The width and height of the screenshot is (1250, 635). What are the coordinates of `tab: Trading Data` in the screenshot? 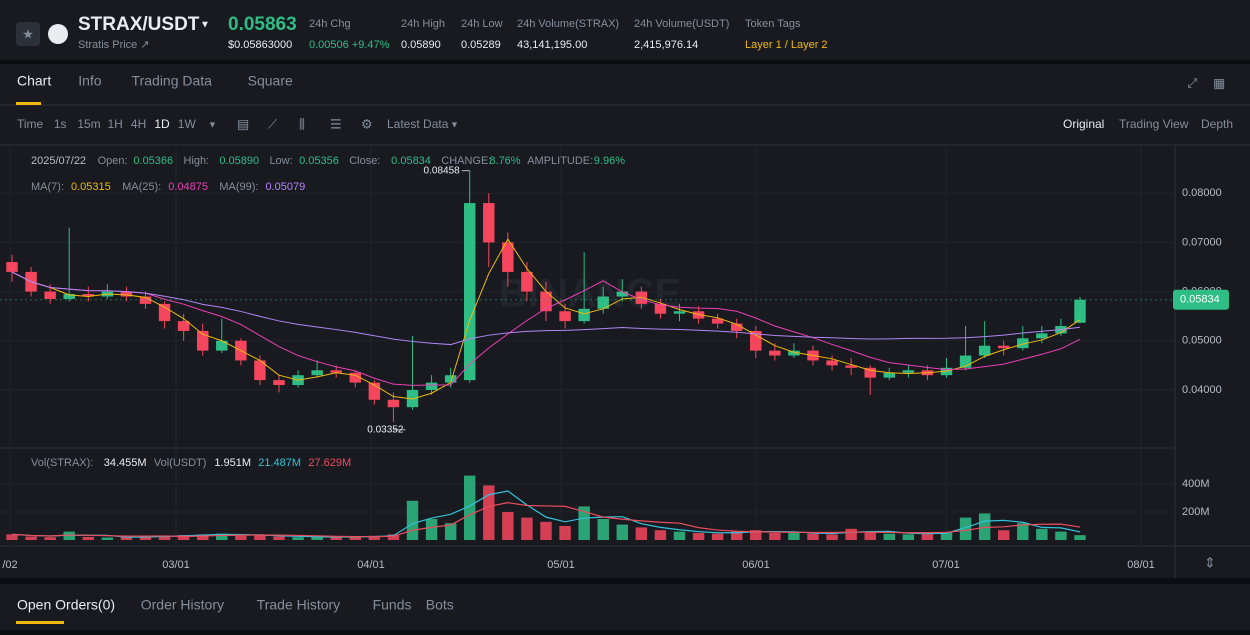 It's located at (172, 81).